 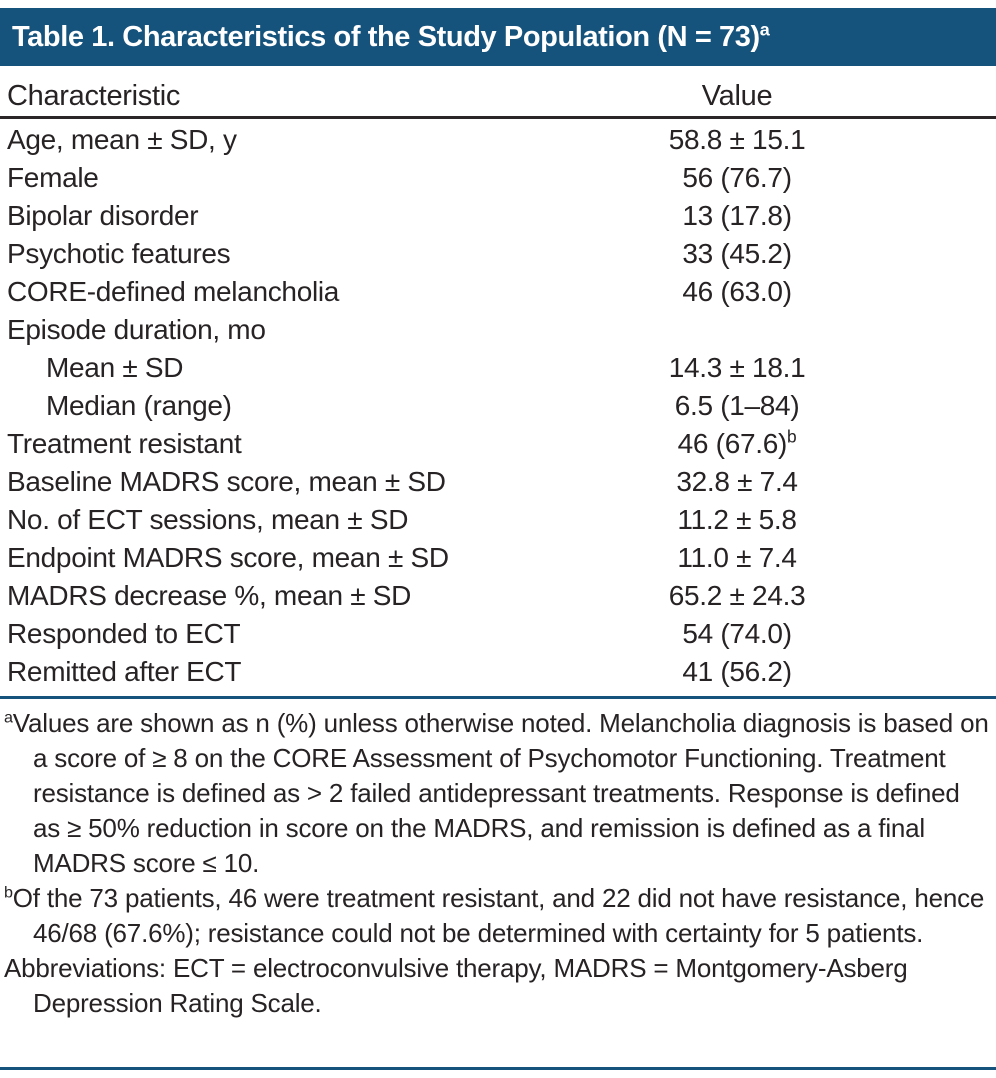 I want to click on table-row: MADRS decrease %, mean ± SD 65.2 ± 24.3, so click(x=498, y=596).